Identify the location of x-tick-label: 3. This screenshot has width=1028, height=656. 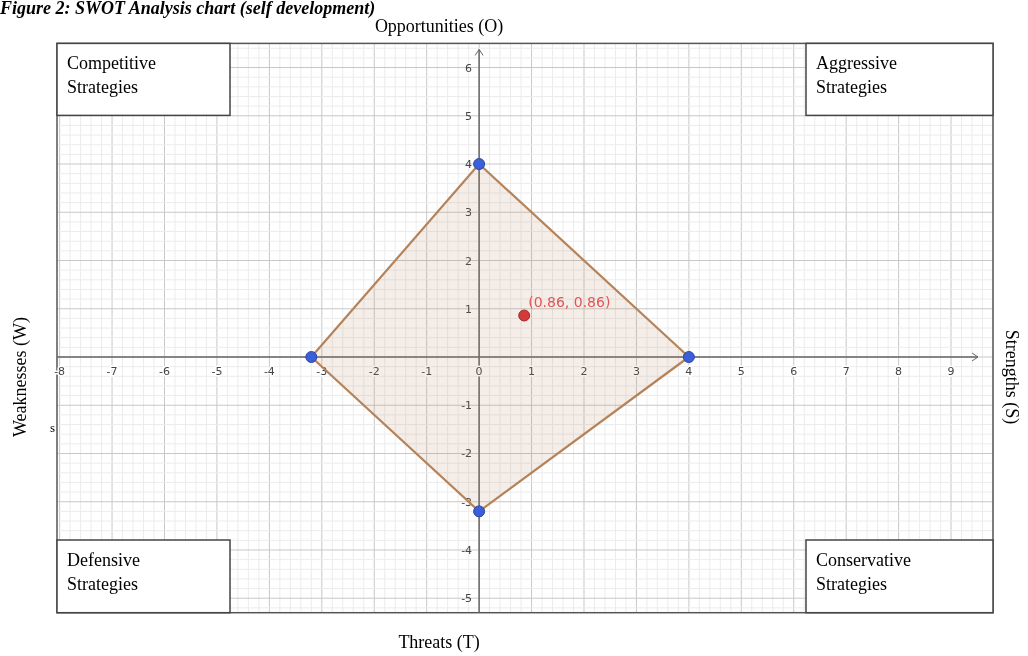
(636, 371).